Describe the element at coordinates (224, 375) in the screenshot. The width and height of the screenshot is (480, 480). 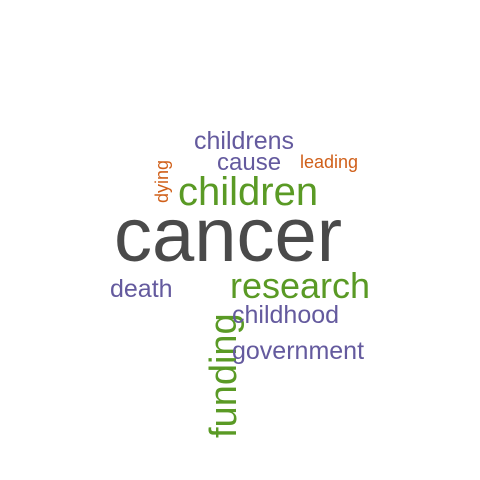
I see `word-funding: funding` at that location.